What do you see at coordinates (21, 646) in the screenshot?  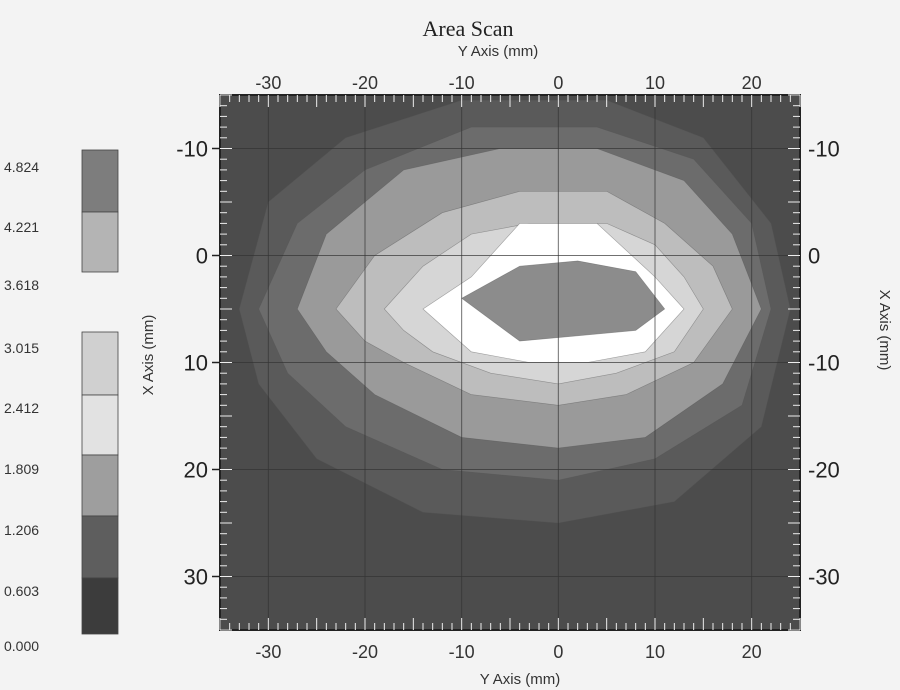 I see `legend-label: 0.000` at bounding box center [21, 646].